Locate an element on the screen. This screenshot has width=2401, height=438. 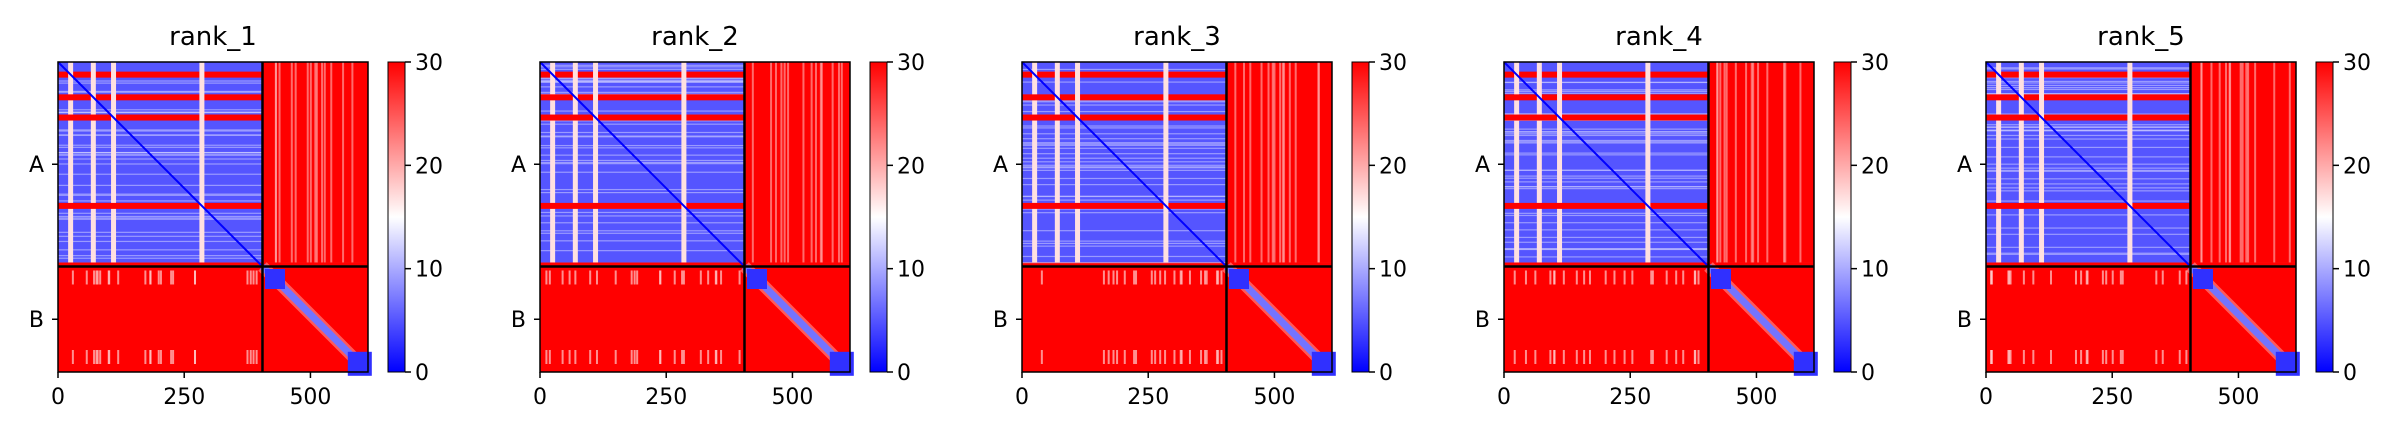
x-tick-label: 0 is located at coordinates (1022, 397).